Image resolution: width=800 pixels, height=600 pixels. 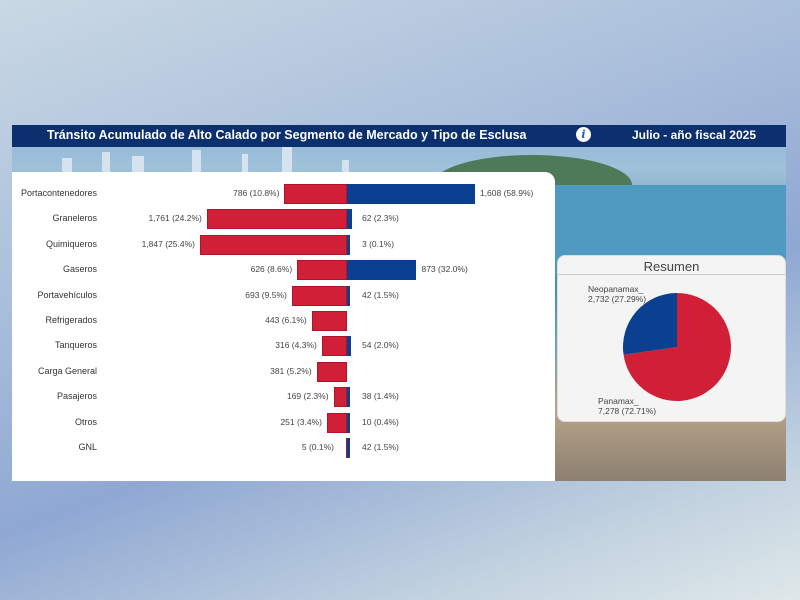 What do you see at coordinates (307, 396) in the screenshot?
I see `panamax-value-label: 169 (2.3%)` at bounding box center [307, 396].